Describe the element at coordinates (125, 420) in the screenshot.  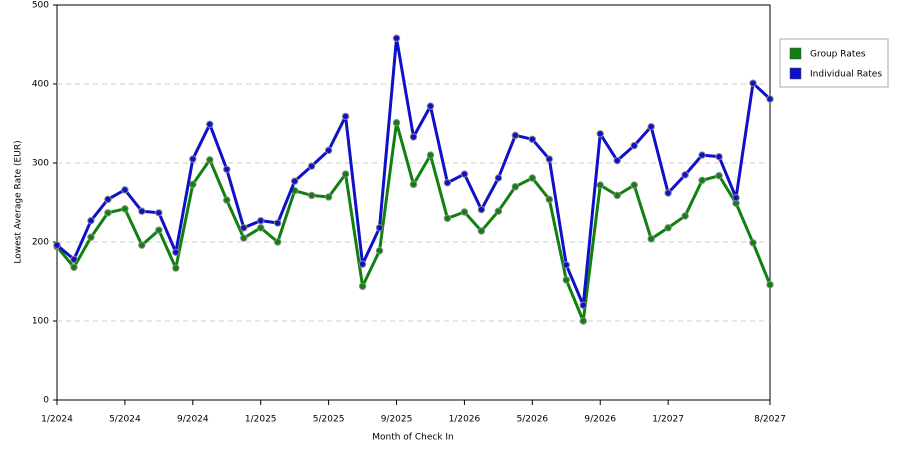
I see `x-tick-label: 5/2024` at that location.